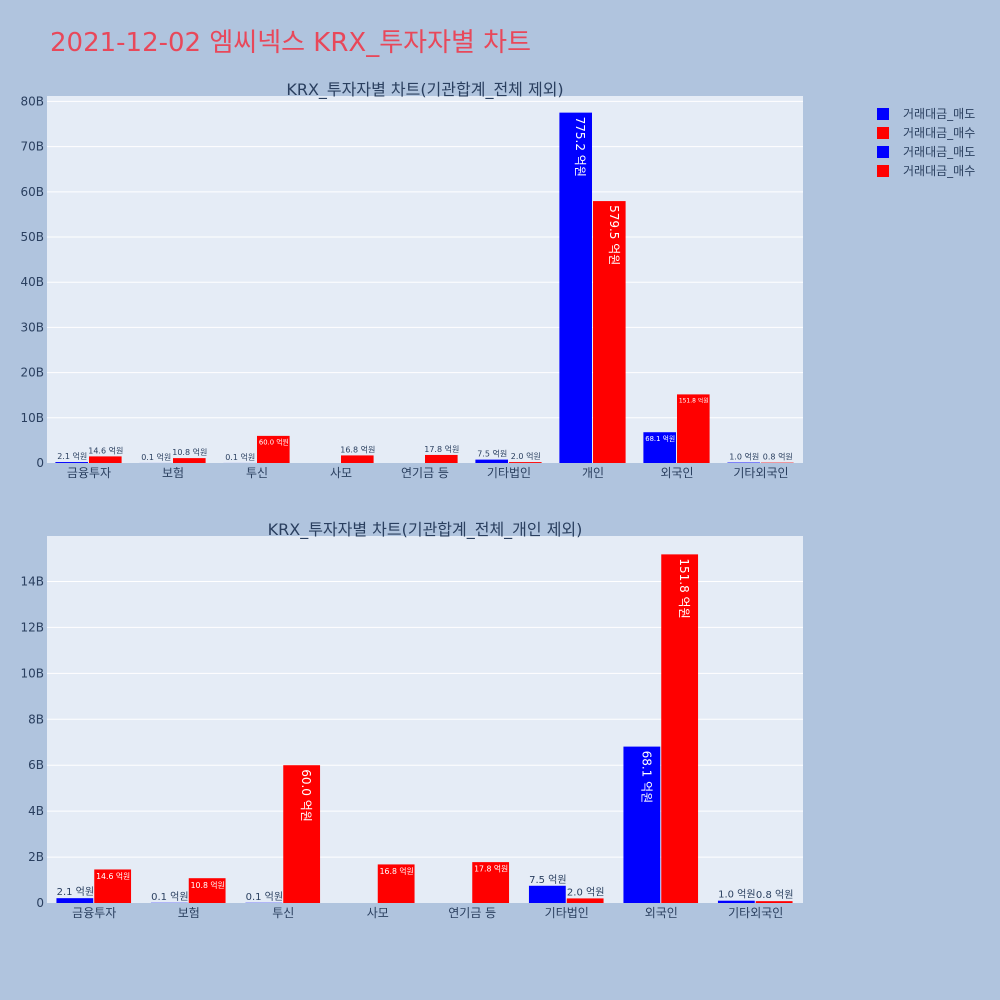 The width and height of the screenshot is (1000, 1000). What do you see at coordinates (36, 857) in the screenshot?
I see `y-tick-label: 2B` at bounding box center [36, 857].